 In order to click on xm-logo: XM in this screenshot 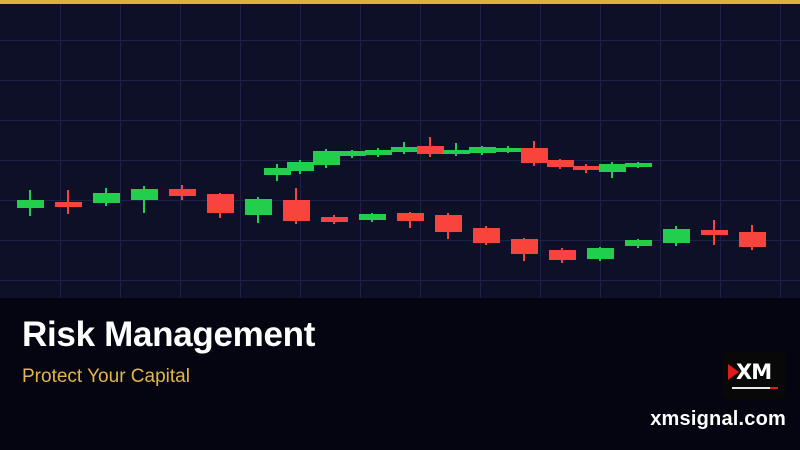, I will do `click(754, 375)`.